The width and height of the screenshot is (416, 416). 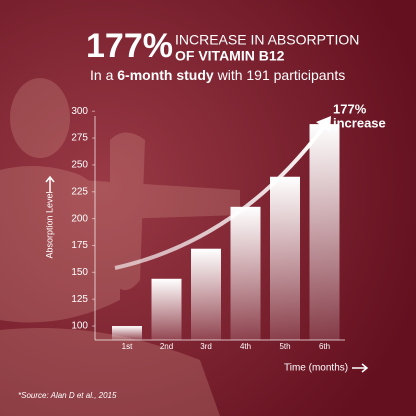 What do you see at coordinates (79, 191) in the screenshot?
I see `y-tick-label: 225` at bounding box center [79, 191].